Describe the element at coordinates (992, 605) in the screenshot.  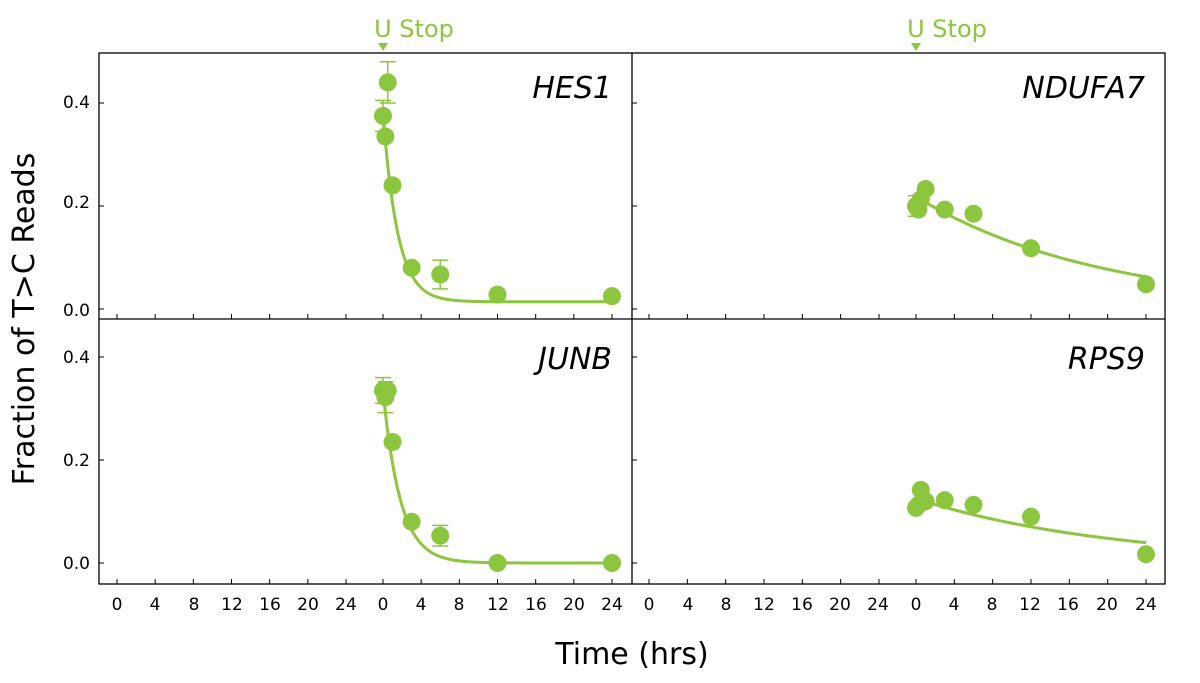
I see `x-tick-label-right-post-8: 8` at that location.